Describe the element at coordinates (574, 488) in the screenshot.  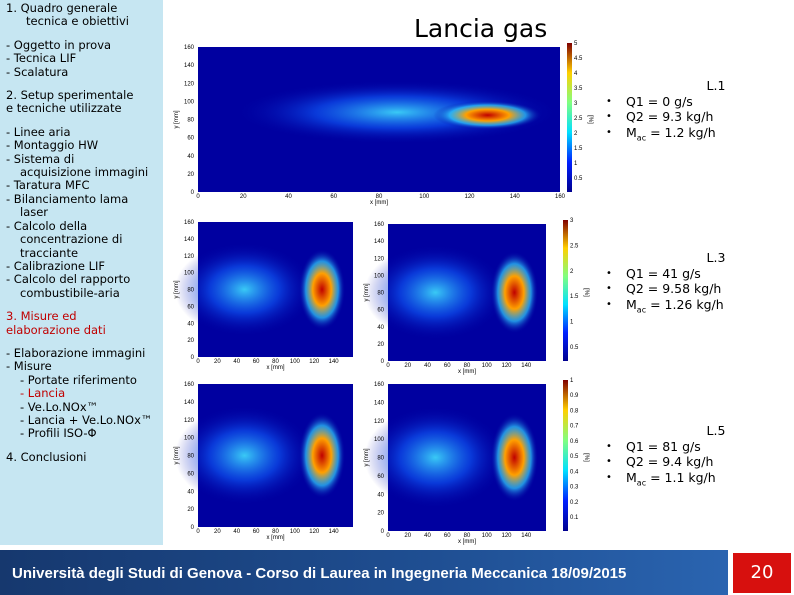
I see `colorbar-tick-label: 0.3` at that location.